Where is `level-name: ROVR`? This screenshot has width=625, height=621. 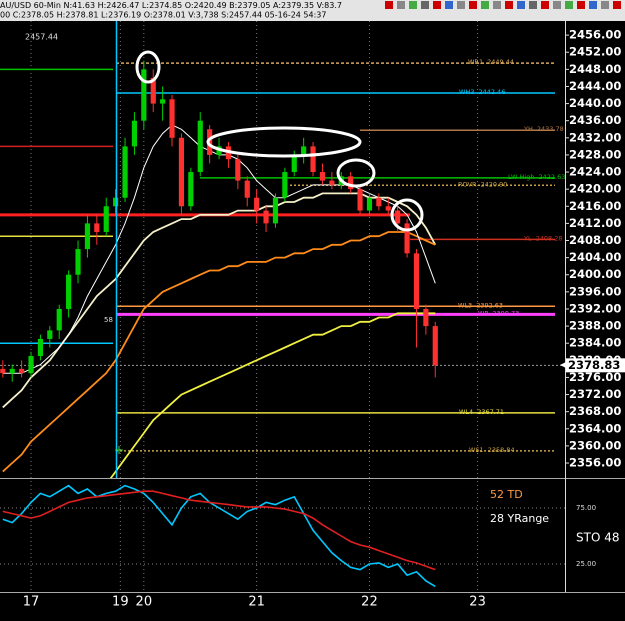 level-name: ROVR is located at coordinates (467, 184).